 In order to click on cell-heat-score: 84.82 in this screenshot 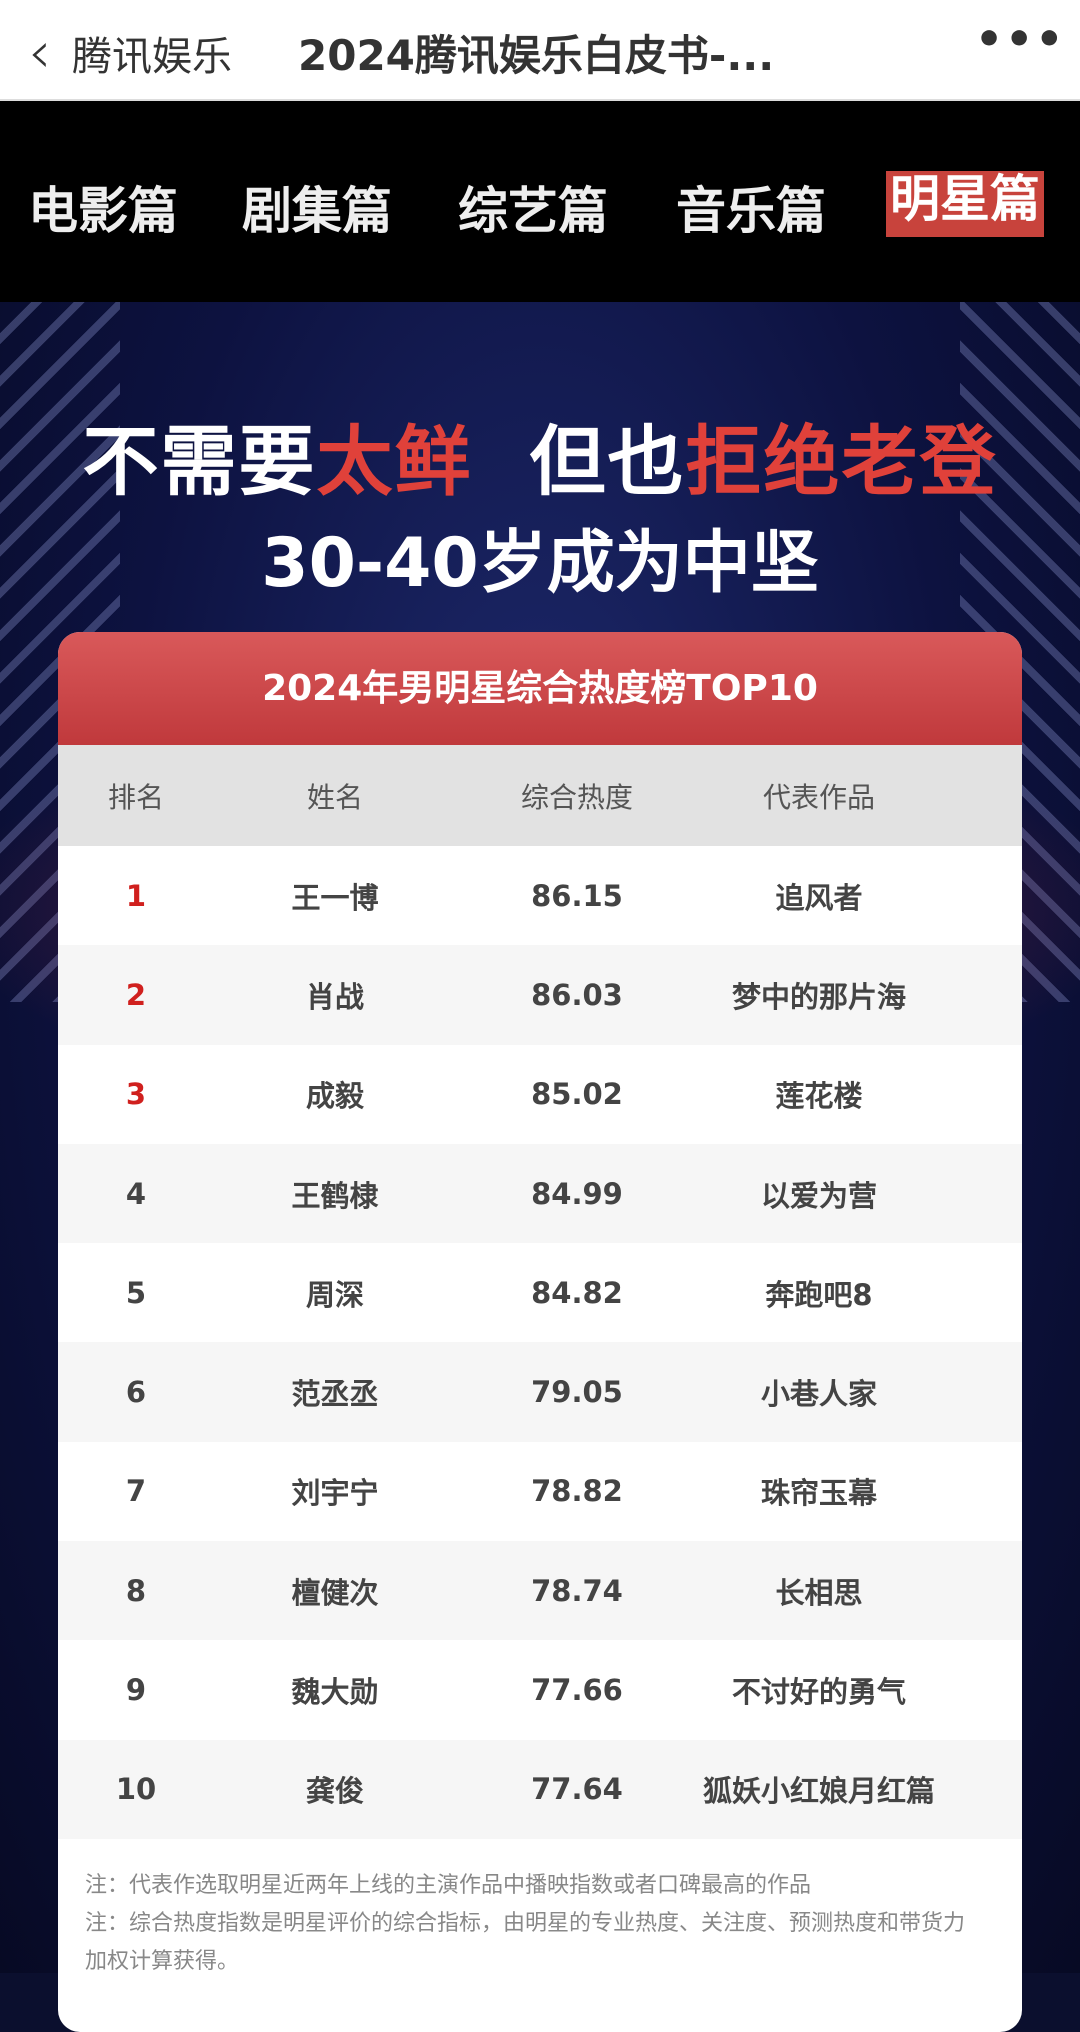, I will do `click(577, 1292)`.